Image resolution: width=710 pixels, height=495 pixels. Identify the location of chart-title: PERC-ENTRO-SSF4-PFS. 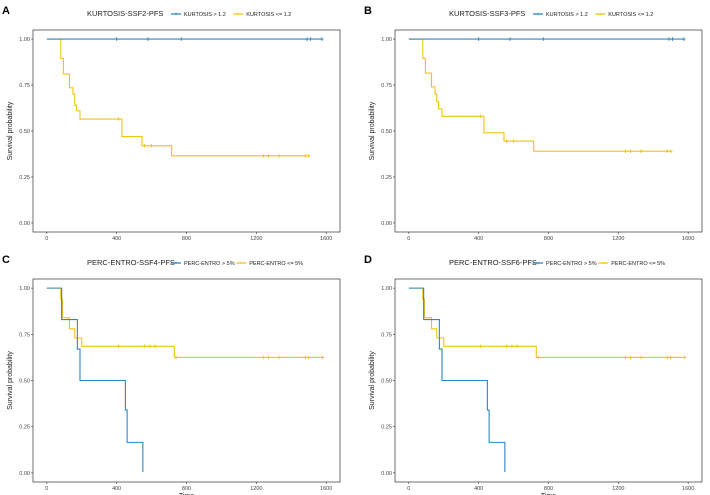
(131, 262).